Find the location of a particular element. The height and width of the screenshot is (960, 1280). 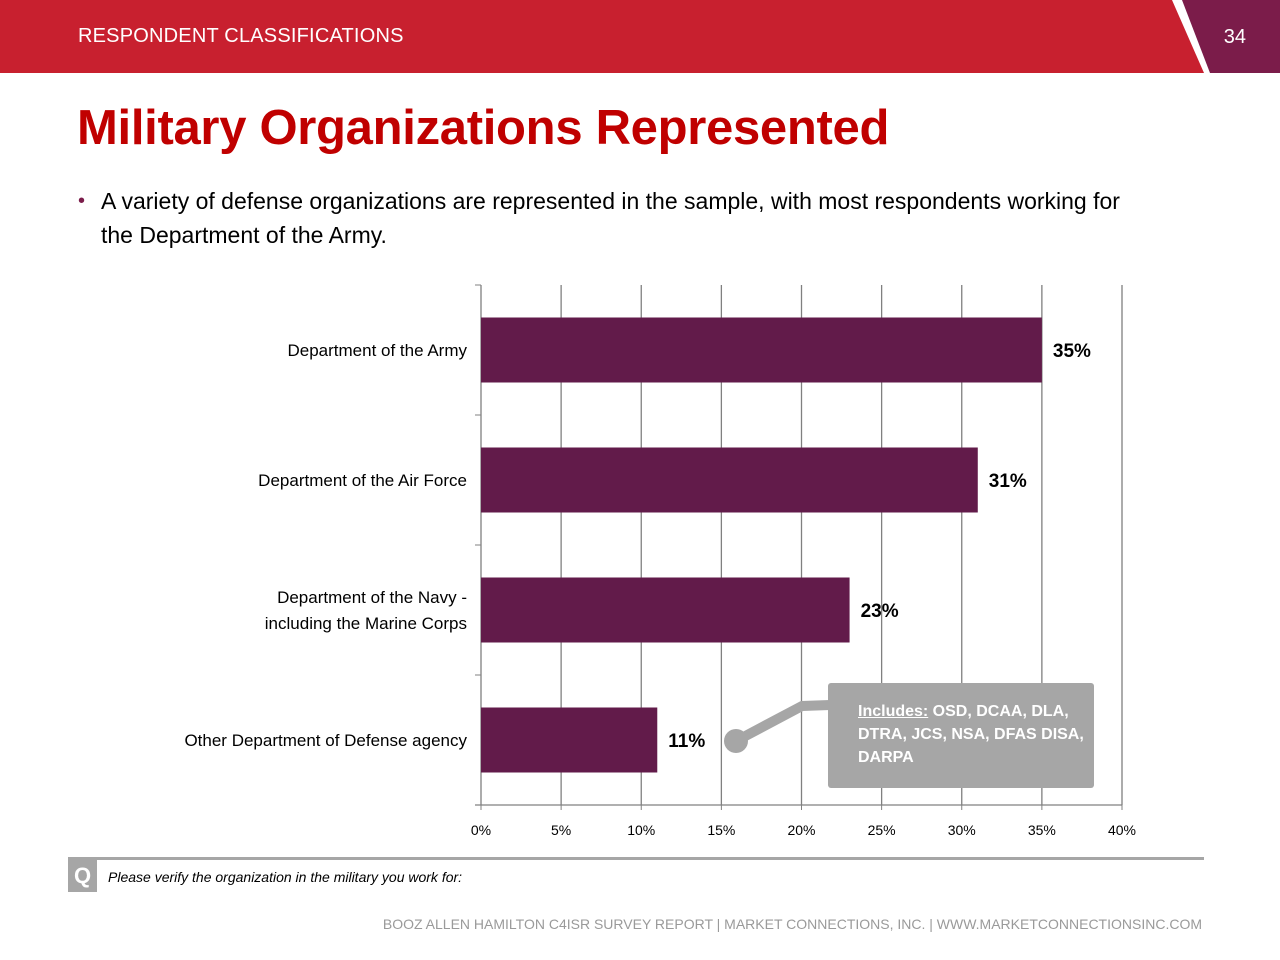

page-tab-shape is located at coordinates (1231, 36).